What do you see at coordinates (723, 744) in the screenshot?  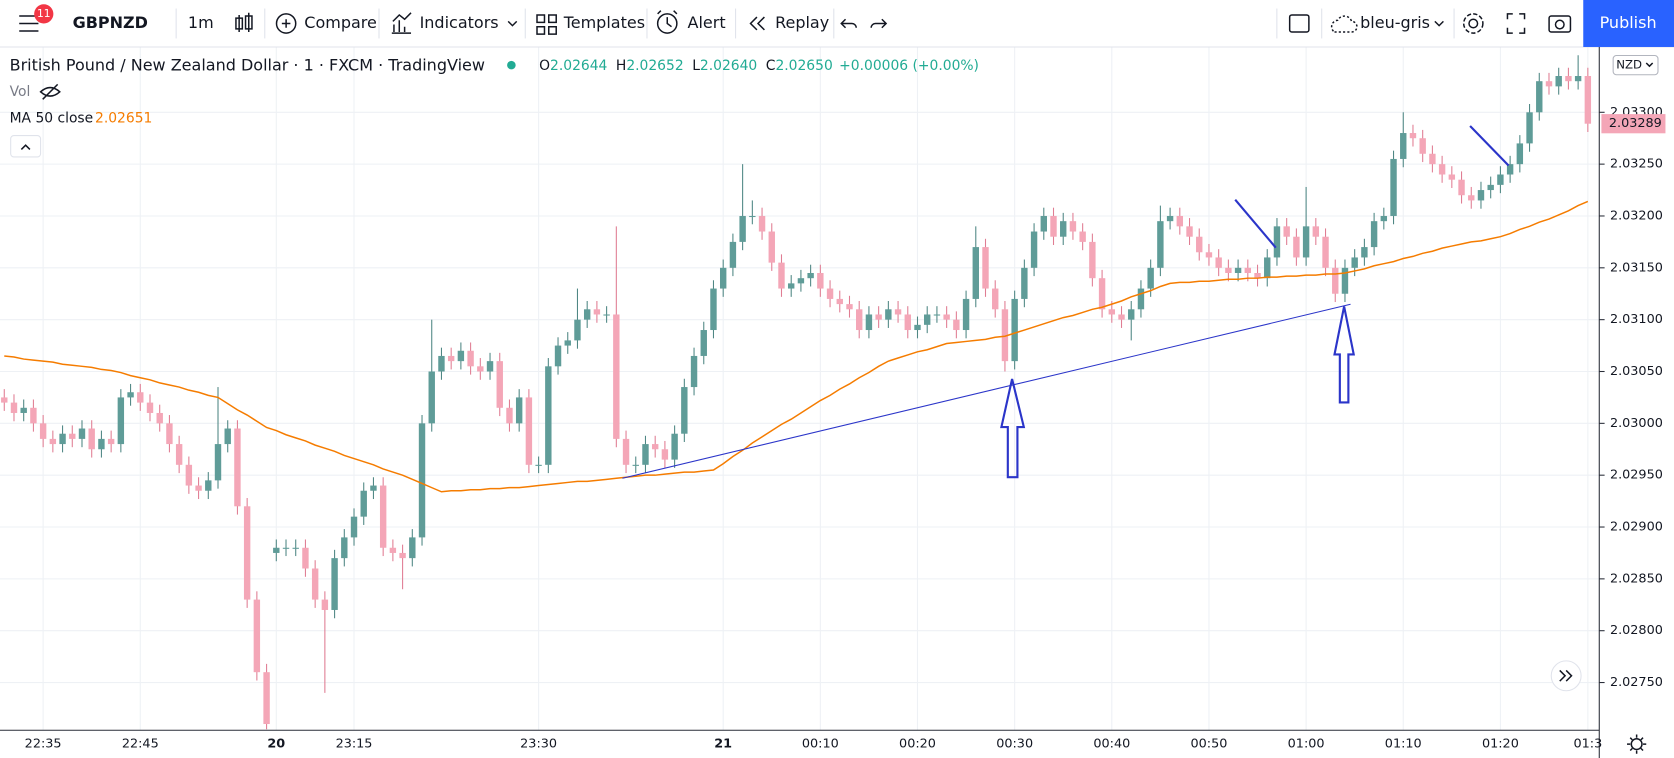 I see `x-tick-label: 21` at bounding box center [723, 744].